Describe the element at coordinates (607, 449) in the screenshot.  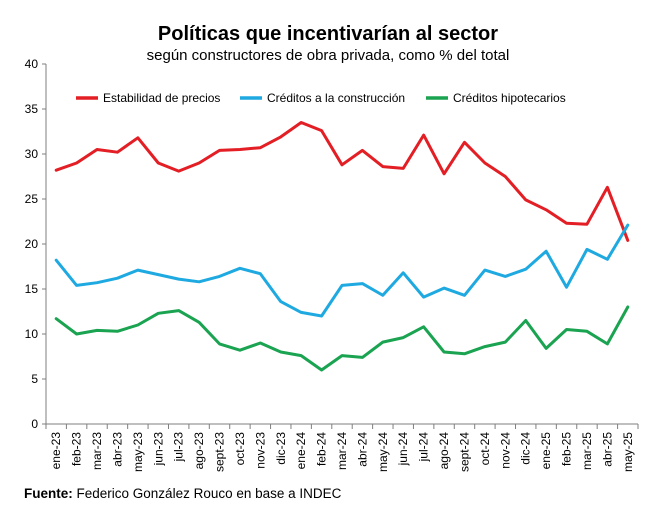
I see `x-tick-label: abr-25` at that location.